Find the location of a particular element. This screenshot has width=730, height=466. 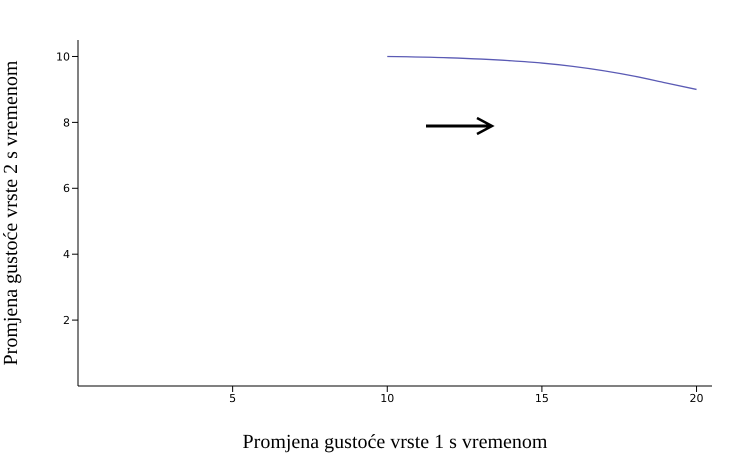

x-tick-label: 20 is located at coordinates (697, 398).